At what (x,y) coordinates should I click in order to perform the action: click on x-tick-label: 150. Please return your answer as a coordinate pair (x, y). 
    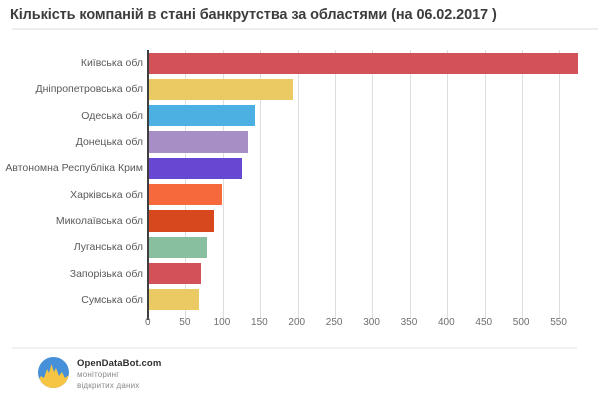
    Looking at the image, I should click on (259, 322).